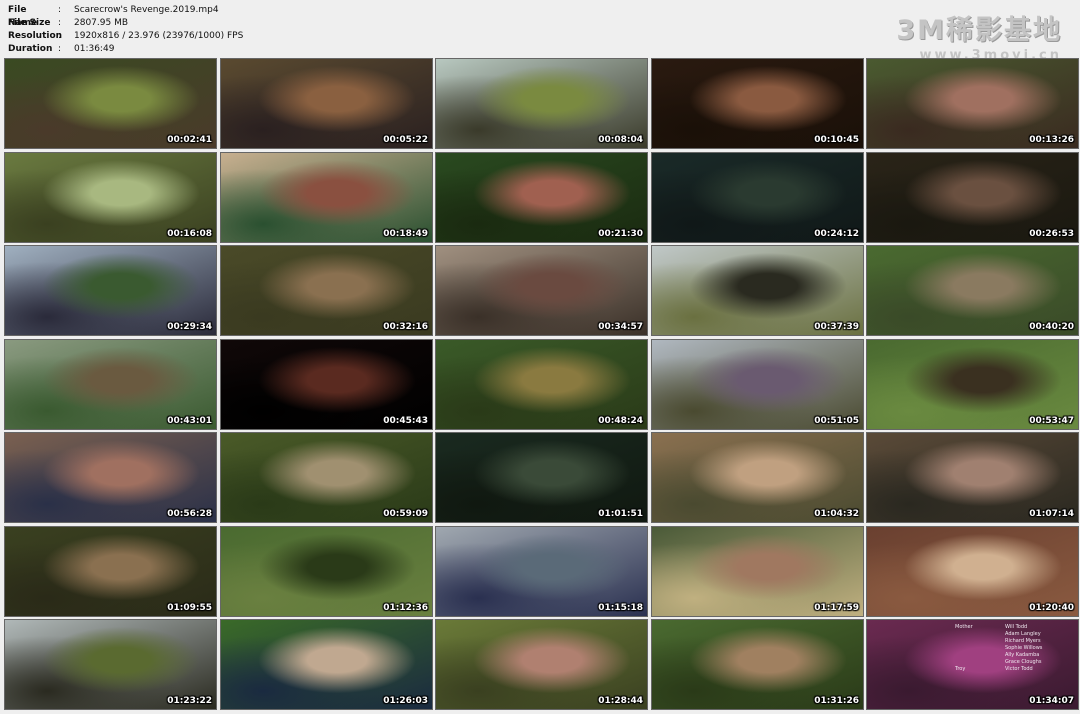  What do you see at coordinates (101, 23) in the screenshot?
I see `file-info-value: 2807.95 MB` at bounding box center [101, 23].